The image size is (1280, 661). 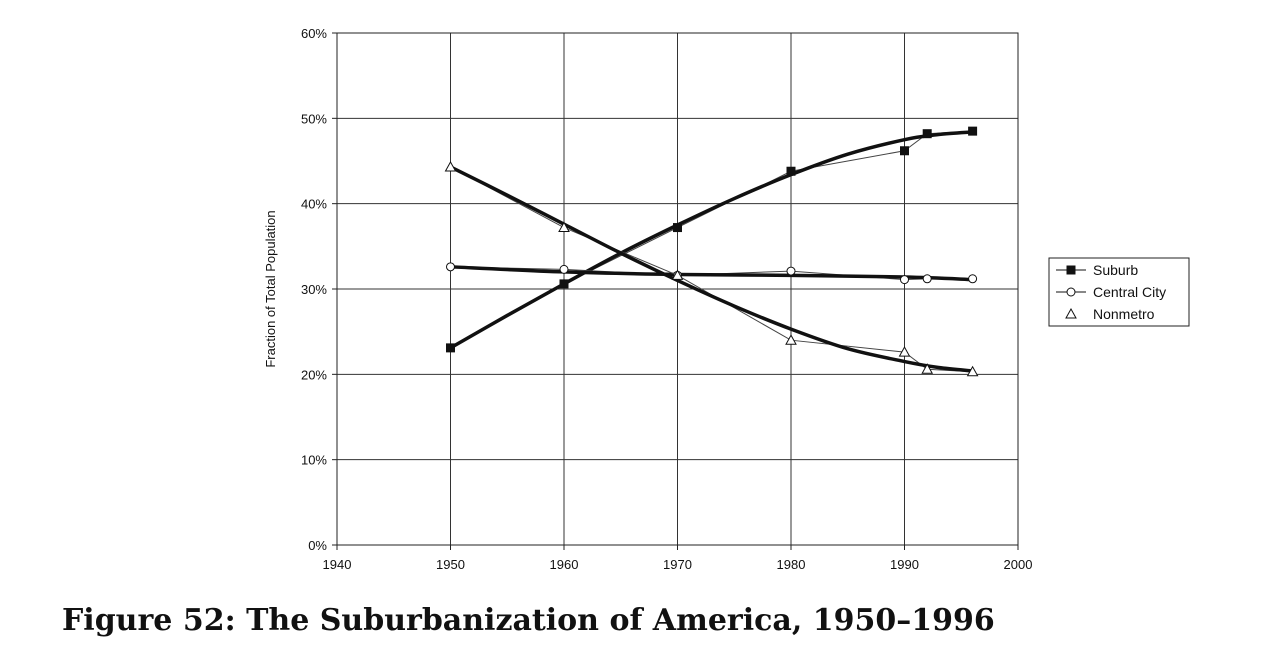 I want to click on series-suburb, so click(x=712, y=239).